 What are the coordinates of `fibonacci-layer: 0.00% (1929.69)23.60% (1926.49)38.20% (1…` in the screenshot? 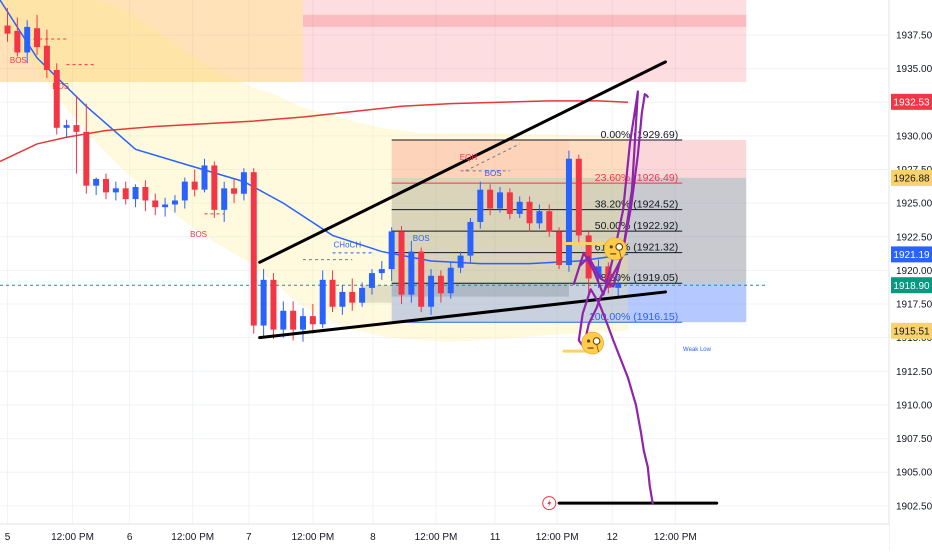 It's located at (537, 226).